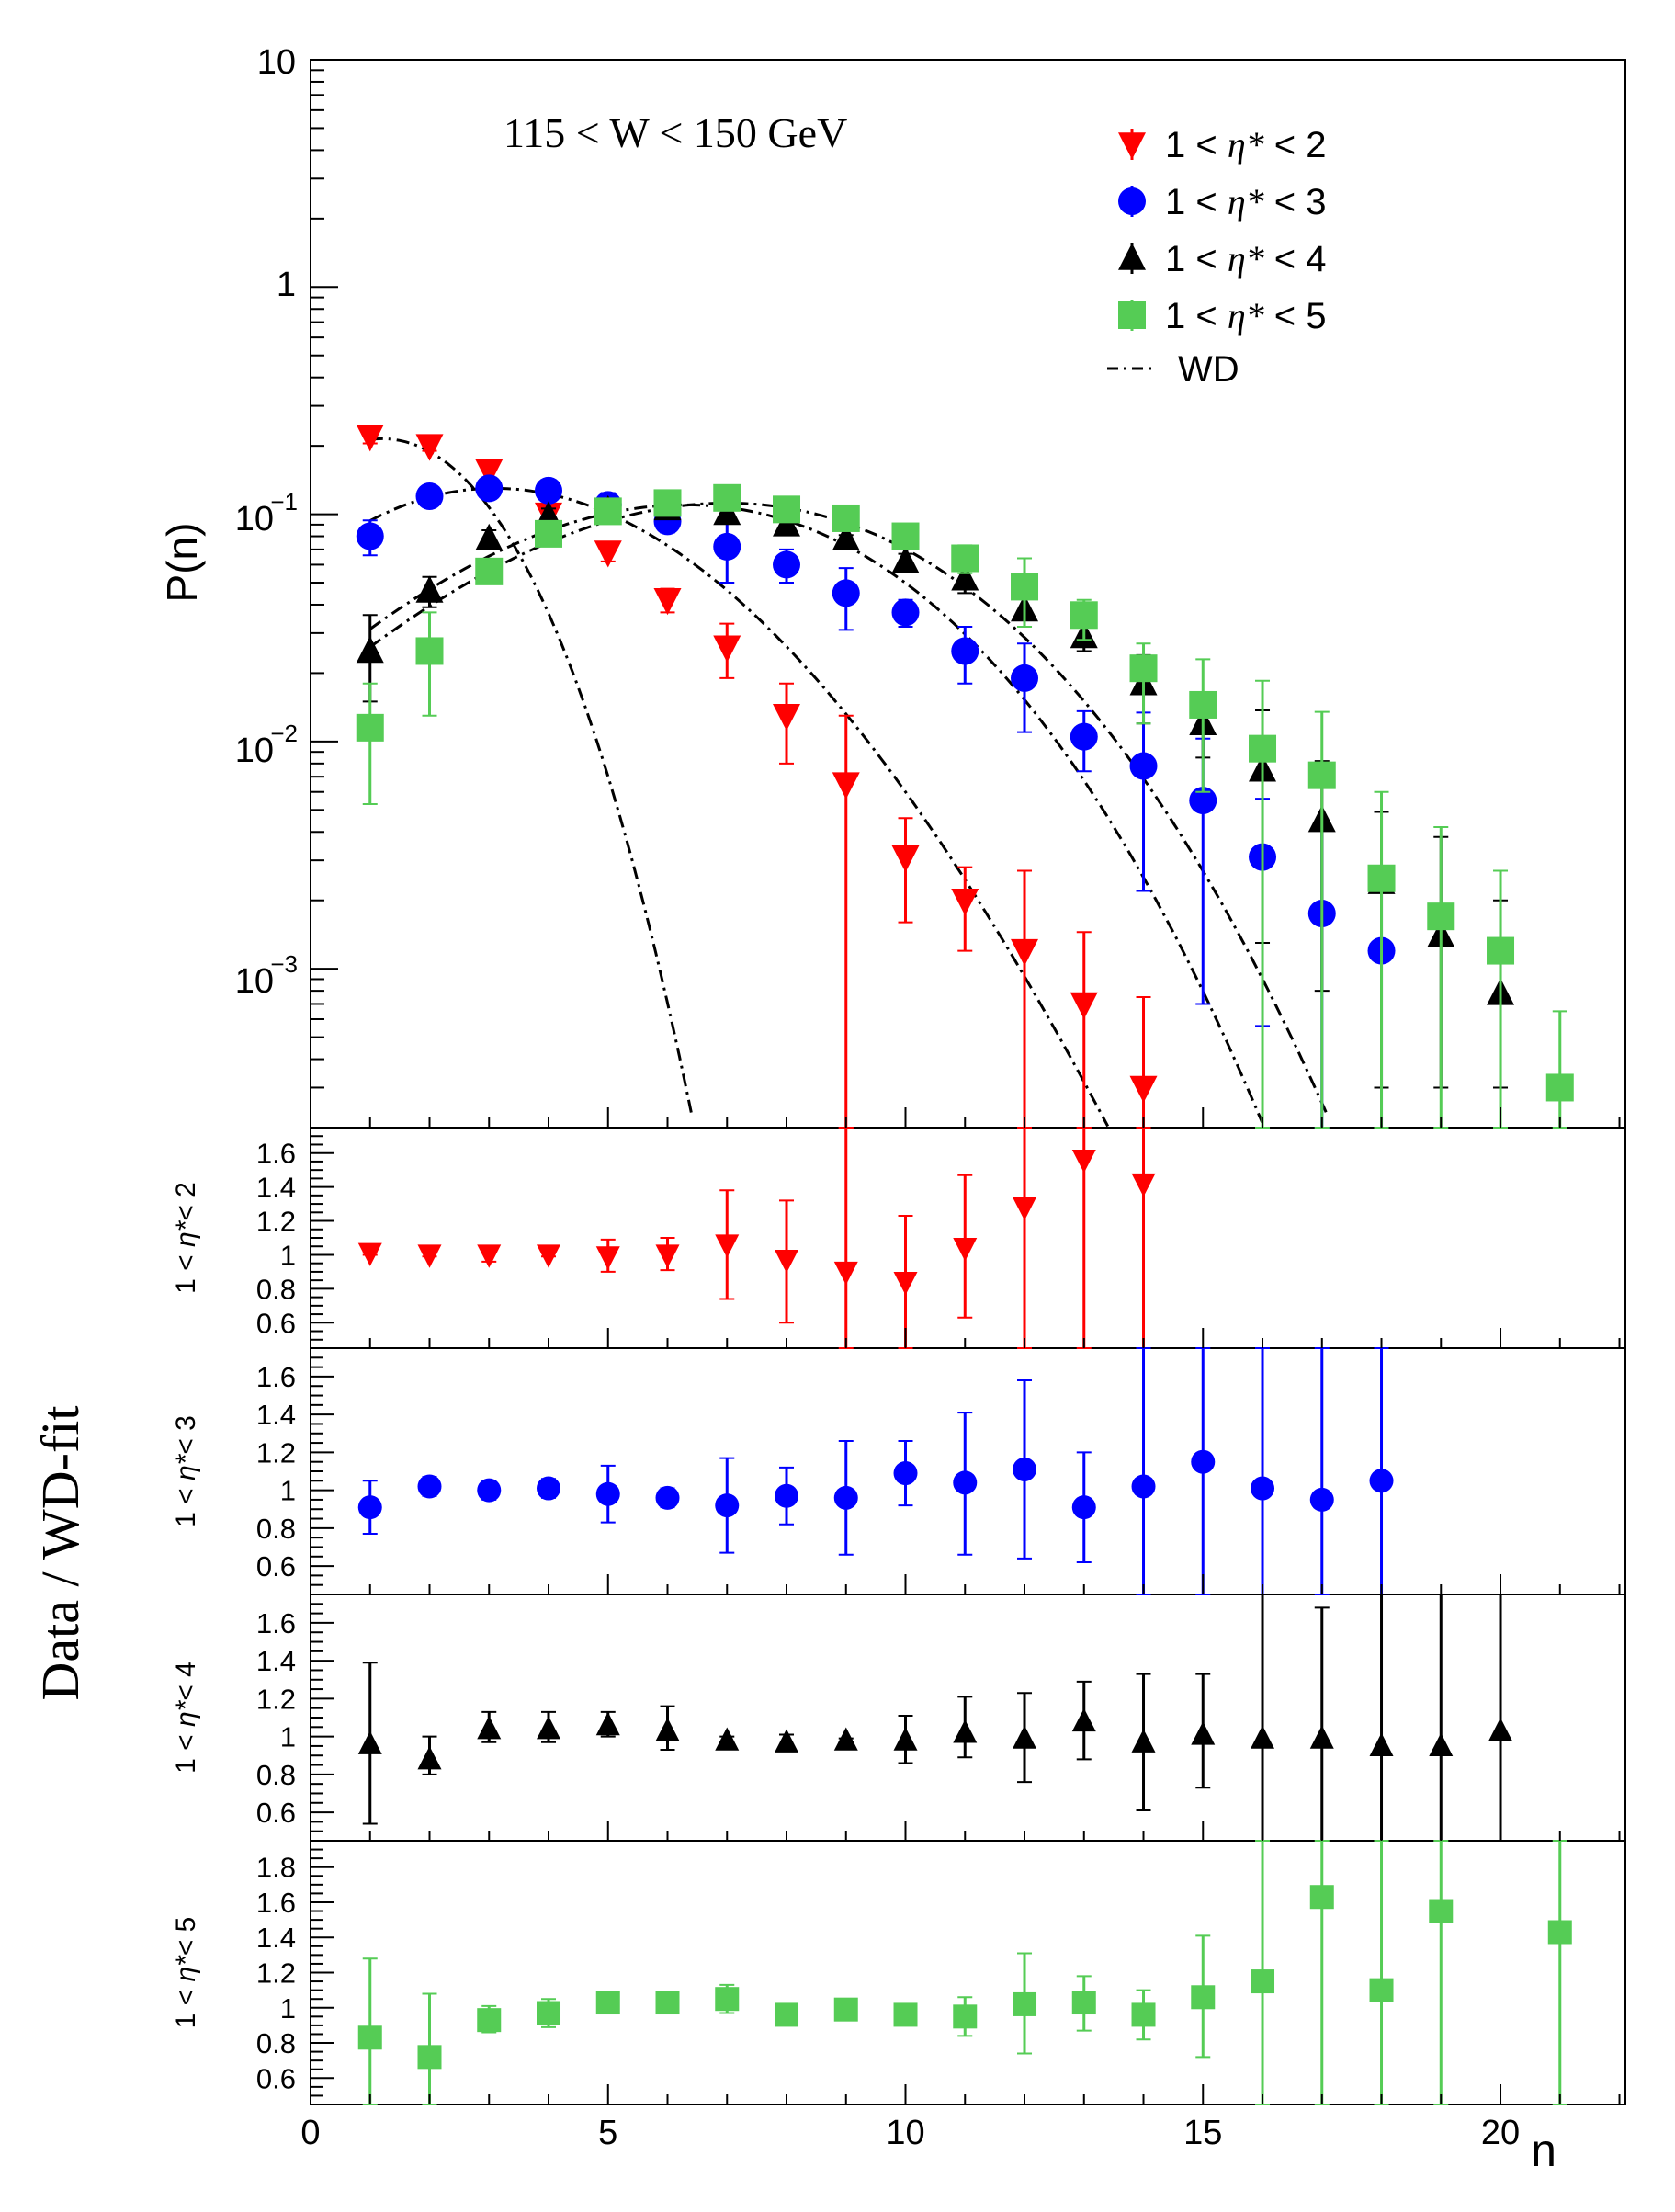  Describe the element at coordinates (182, 563) in the screenshot. I see `y-axis-label: P(n)` at that location.